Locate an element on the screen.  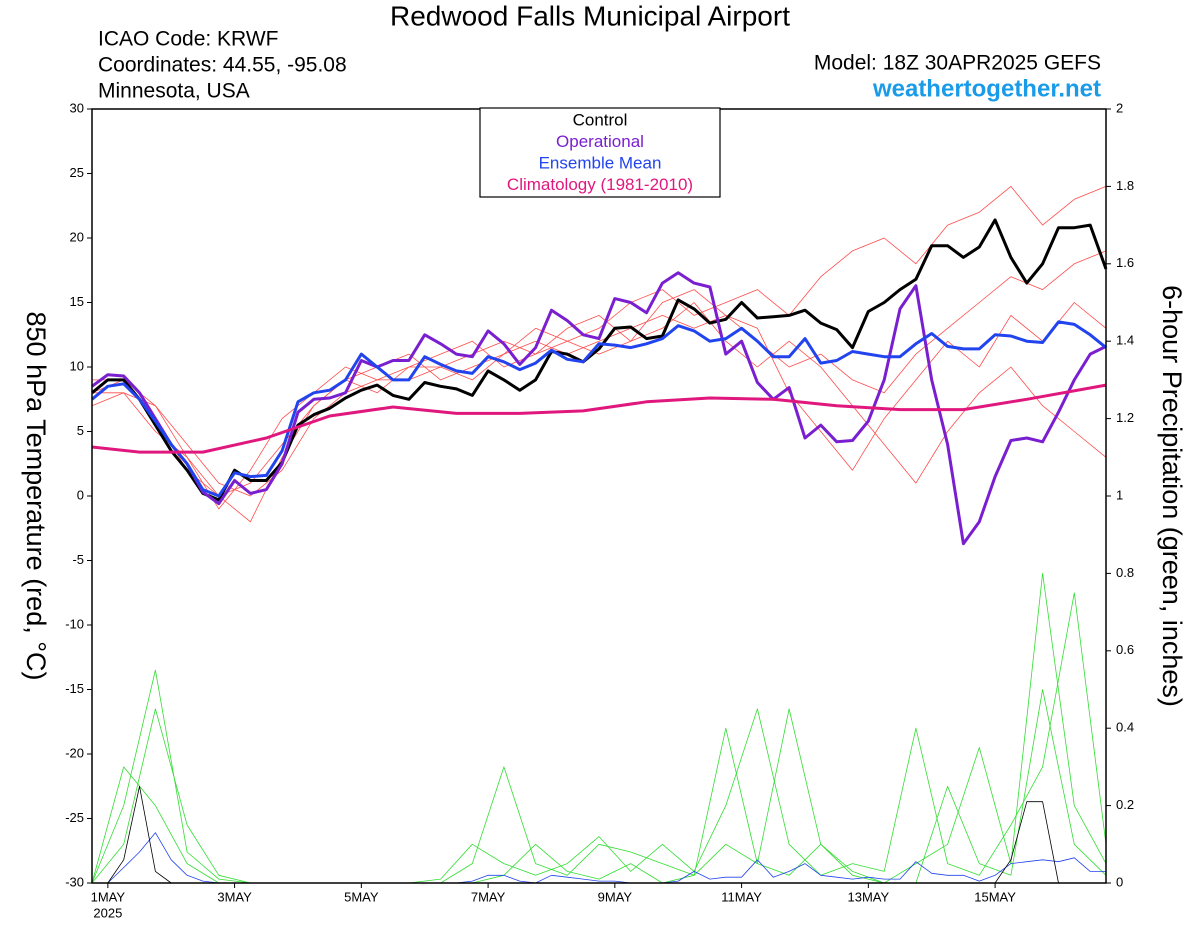
y-tick-label: 15 is located at coordinates (77, 301).